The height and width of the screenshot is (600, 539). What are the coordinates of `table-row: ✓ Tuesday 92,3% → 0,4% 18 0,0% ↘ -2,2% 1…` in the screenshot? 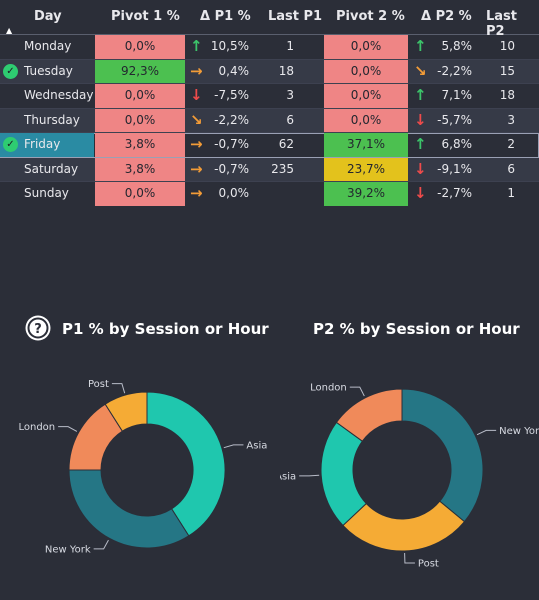 It's located at (269, 71).